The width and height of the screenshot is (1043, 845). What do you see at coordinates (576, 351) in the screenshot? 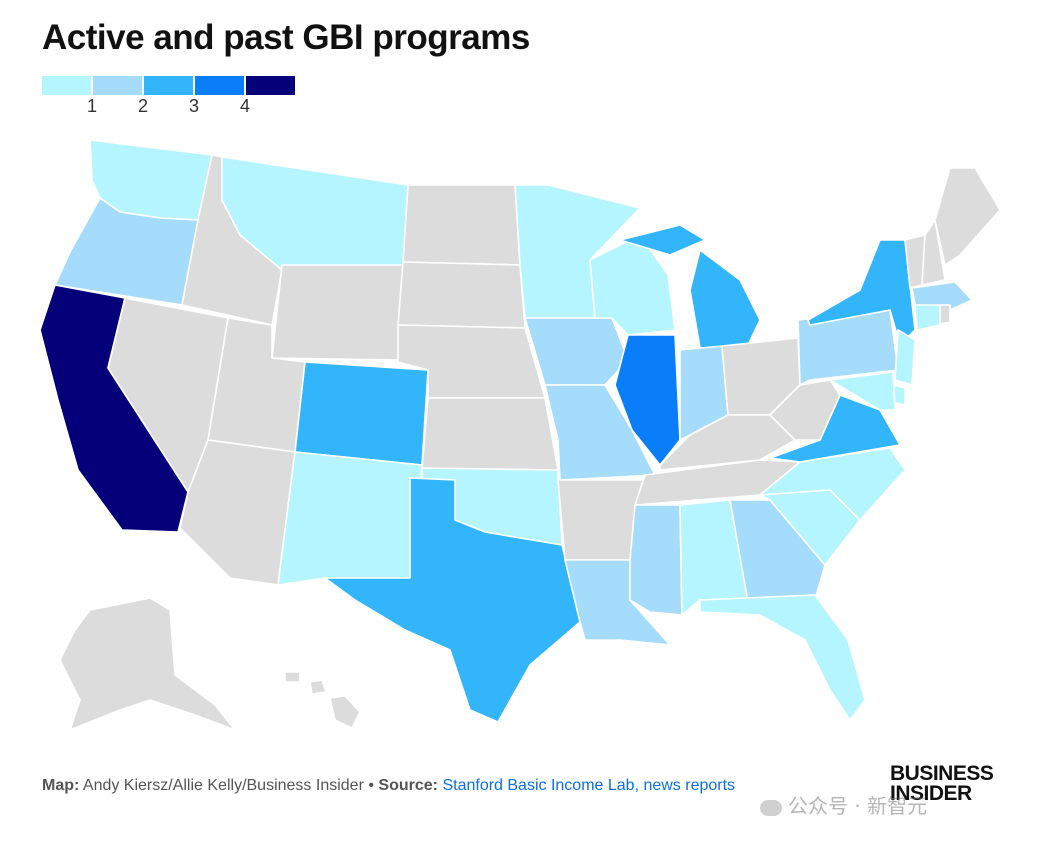
I see `state-IA` at bounding box center [576, 351].